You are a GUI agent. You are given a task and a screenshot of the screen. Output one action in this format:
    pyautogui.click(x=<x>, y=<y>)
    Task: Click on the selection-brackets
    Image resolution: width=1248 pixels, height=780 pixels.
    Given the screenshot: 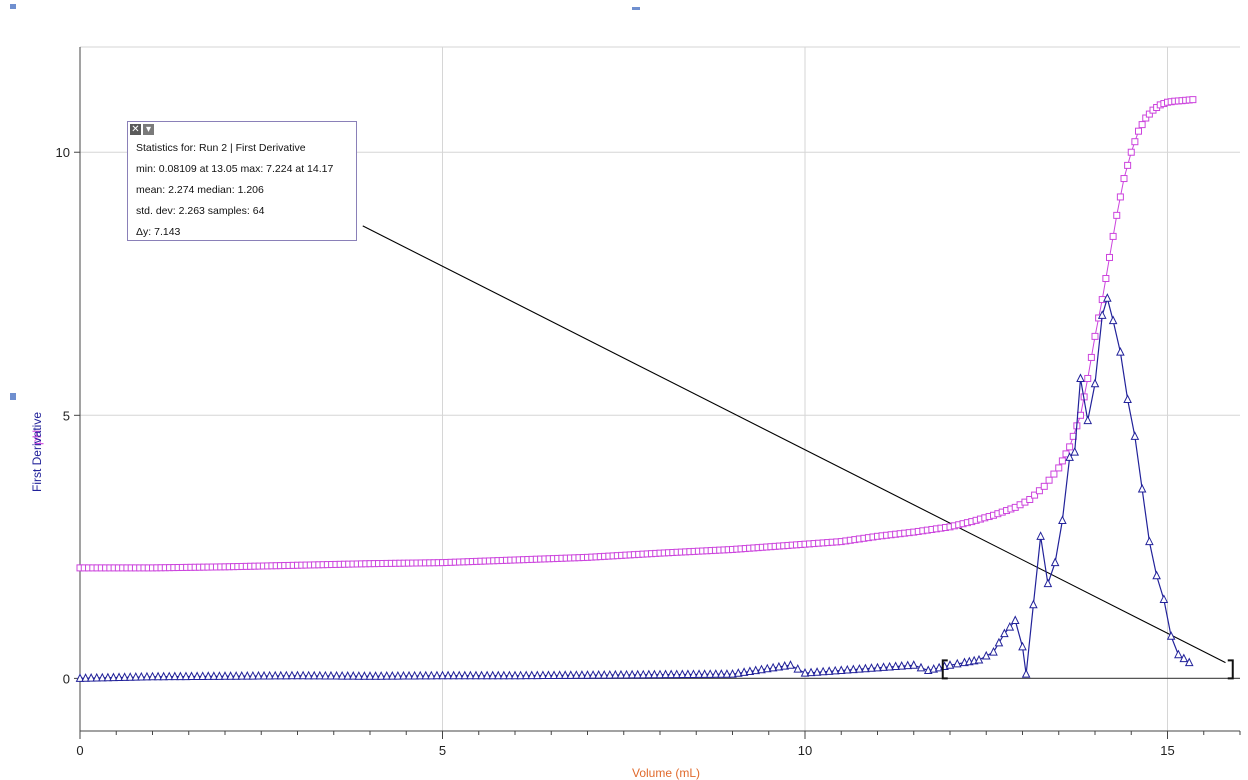 What is the action you would take?
    pyautogui.click(x=1087, y=669)
    